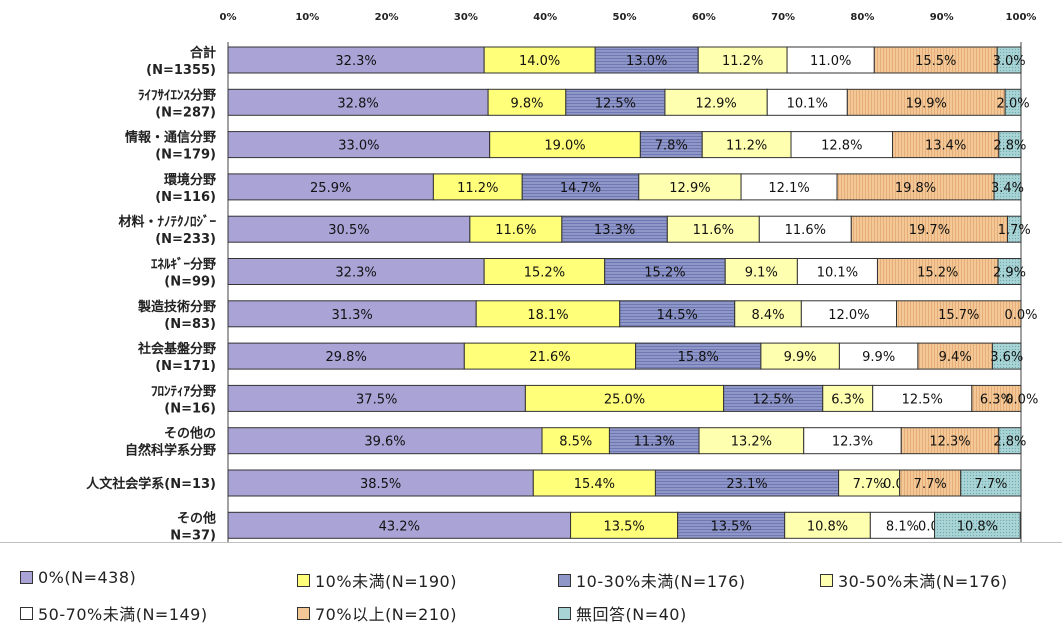 This screenshot has width=1062, height=631. What do you see at coordinates (384, 442) in the screenshot?
I see `data-label: 39.6%` at bounding box center [384, 442].